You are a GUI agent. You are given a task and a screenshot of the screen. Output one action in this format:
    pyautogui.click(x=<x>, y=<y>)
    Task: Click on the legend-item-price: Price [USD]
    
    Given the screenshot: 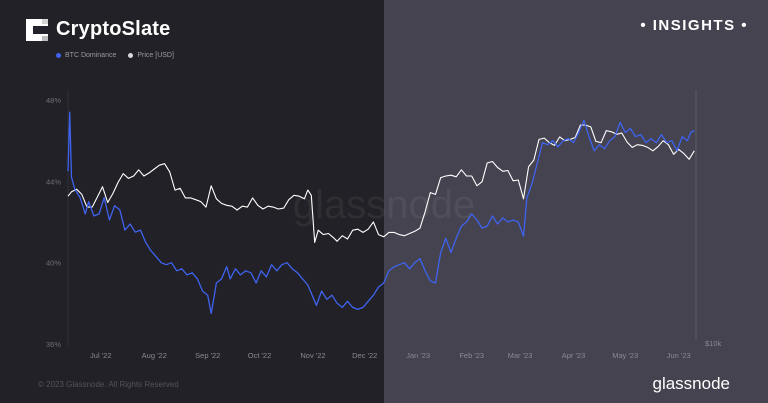 What is the action you would take?
    pyautogui.click(x=151, y=55)
    